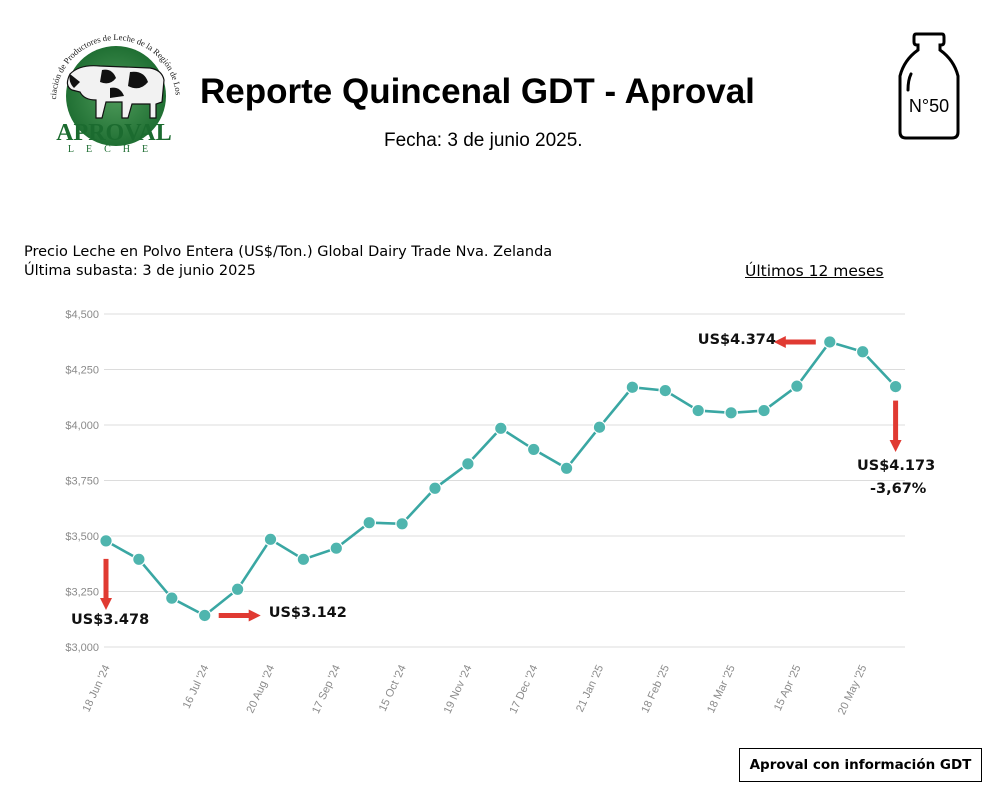  What do you see at coordinates (929, 86) in the screenshot?
I see `milk-bottle-icon` at bounding box center [929, 86].